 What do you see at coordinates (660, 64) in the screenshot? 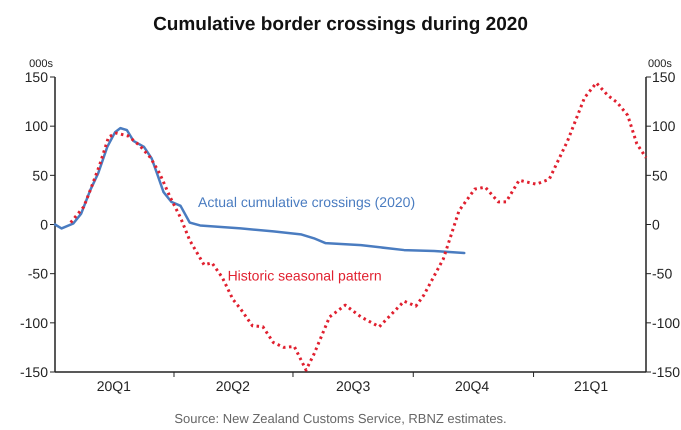
I see `y2-axis-title: 000s` at bounding box center [660, 64].